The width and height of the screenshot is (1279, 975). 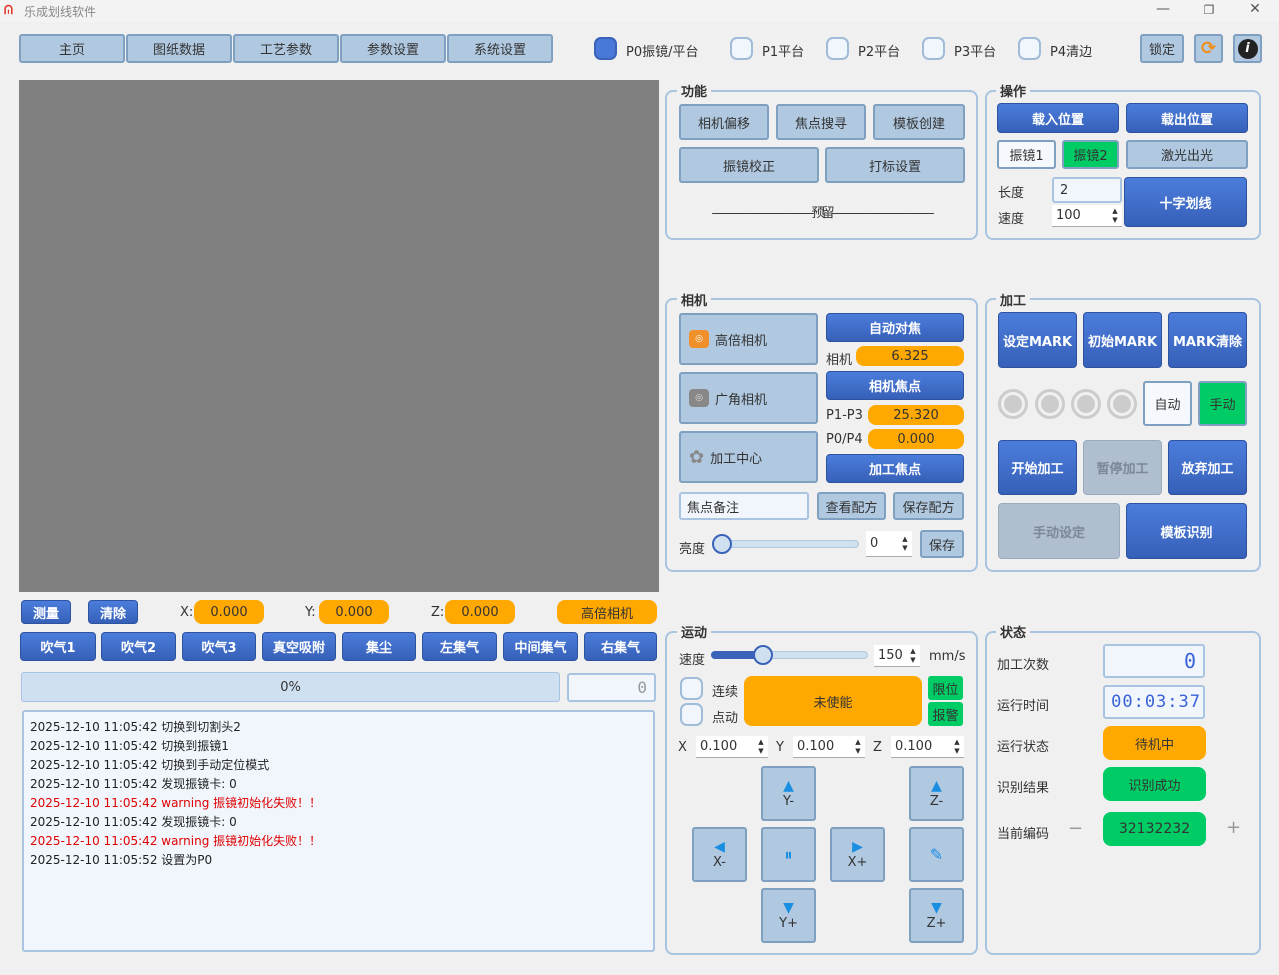 What do you see at coordinates (121, 860) in the screenshot?
I see `log-line: 2025-12-10 11:05:52 设置为P0` at bounding box center [121, 860].